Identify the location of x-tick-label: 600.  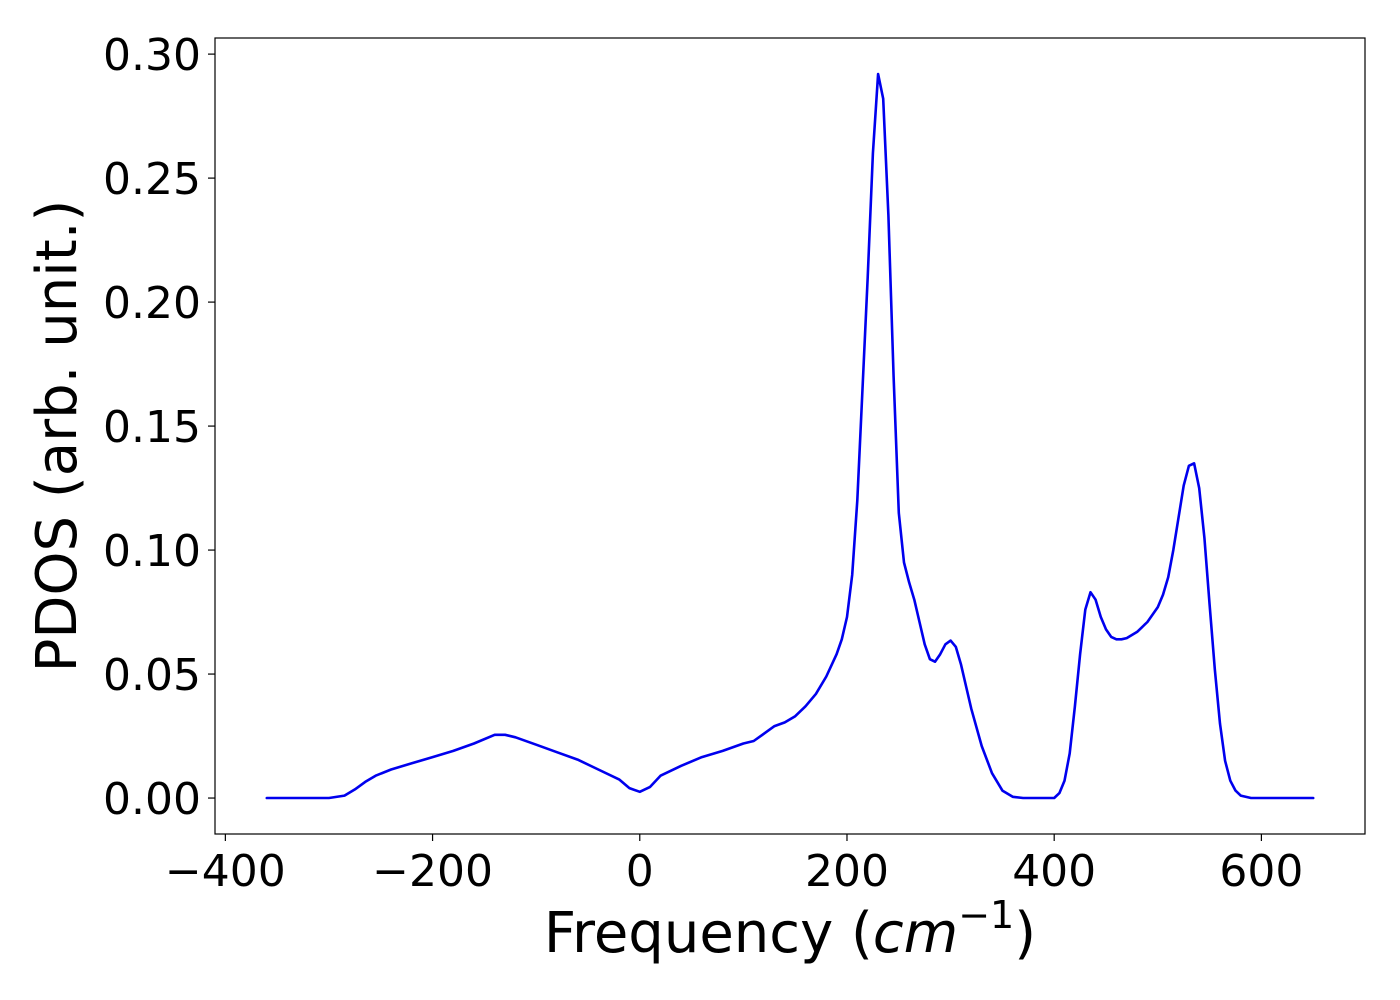
(1261, 871).